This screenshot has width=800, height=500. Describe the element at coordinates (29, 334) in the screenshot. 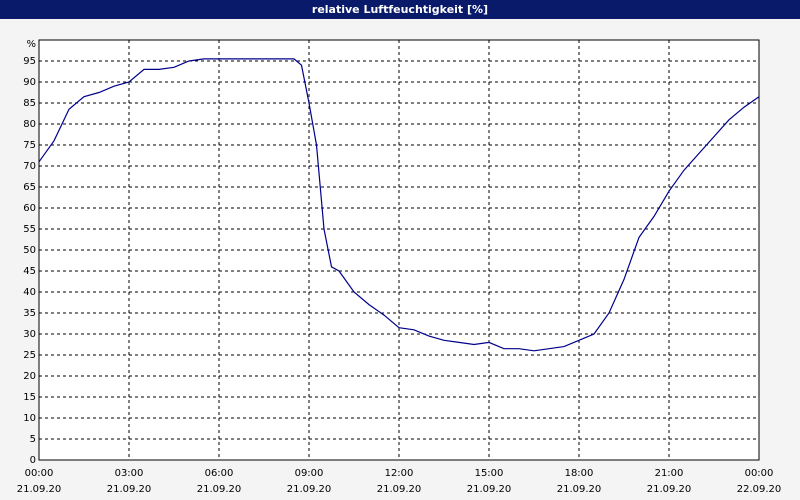

I see `y-tick-label: 30` at that location.